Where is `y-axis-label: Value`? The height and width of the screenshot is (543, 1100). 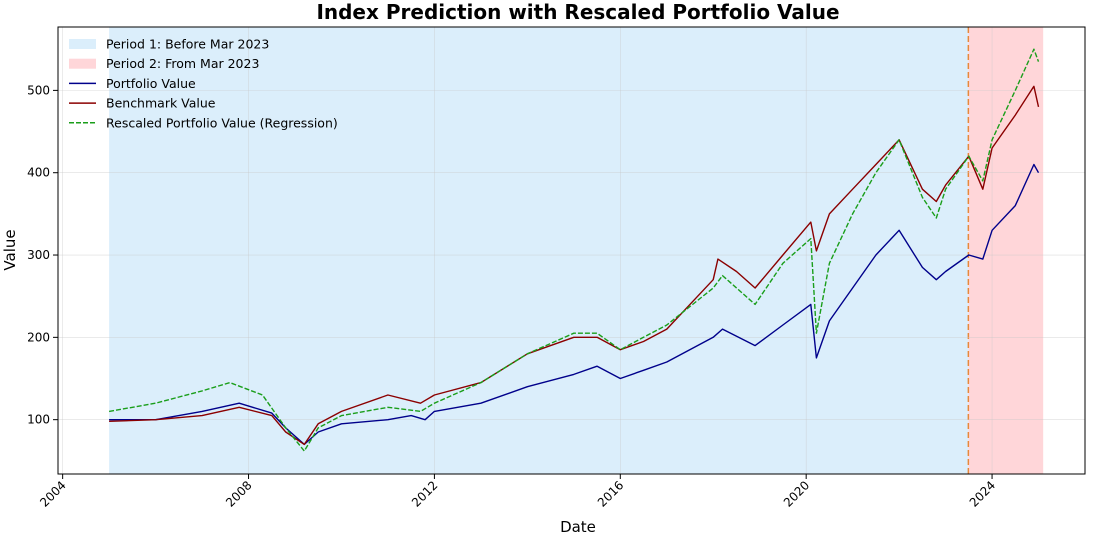
y-axis-label: Value is located at coordinates (10, 249).